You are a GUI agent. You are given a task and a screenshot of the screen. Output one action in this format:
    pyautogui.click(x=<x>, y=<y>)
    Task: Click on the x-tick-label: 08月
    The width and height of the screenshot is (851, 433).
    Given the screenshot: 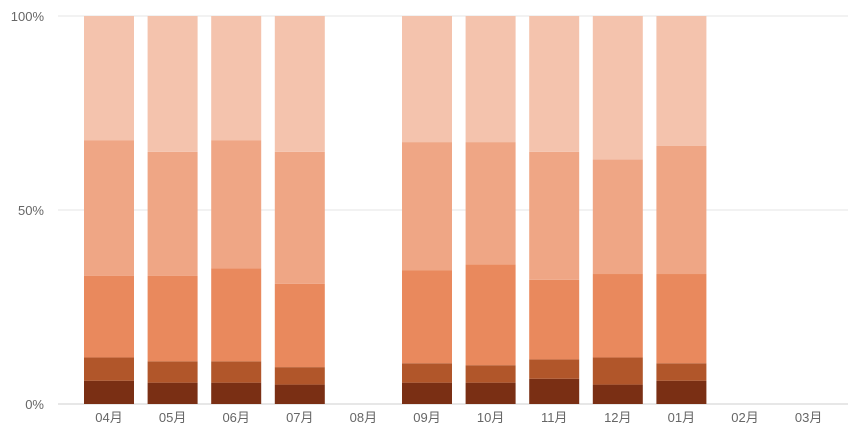 What is the action you would take?
    pyautogui.click(x=363, y=417)
    